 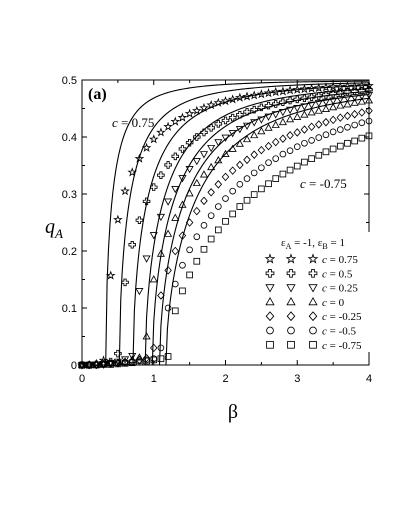 I want to click on y-tick-label: 0, so click(x=74, y=366).